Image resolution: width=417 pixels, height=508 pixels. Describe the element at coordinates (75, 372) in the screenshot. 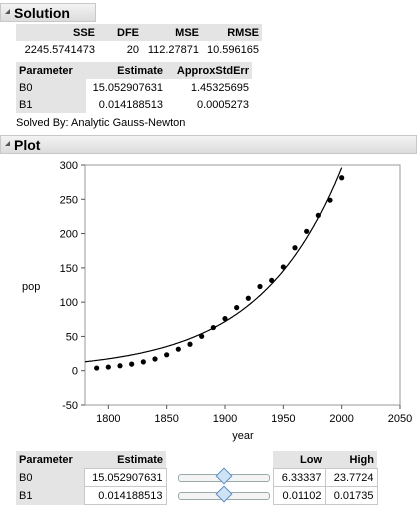

I see `y-tick-label: 0` at that location.